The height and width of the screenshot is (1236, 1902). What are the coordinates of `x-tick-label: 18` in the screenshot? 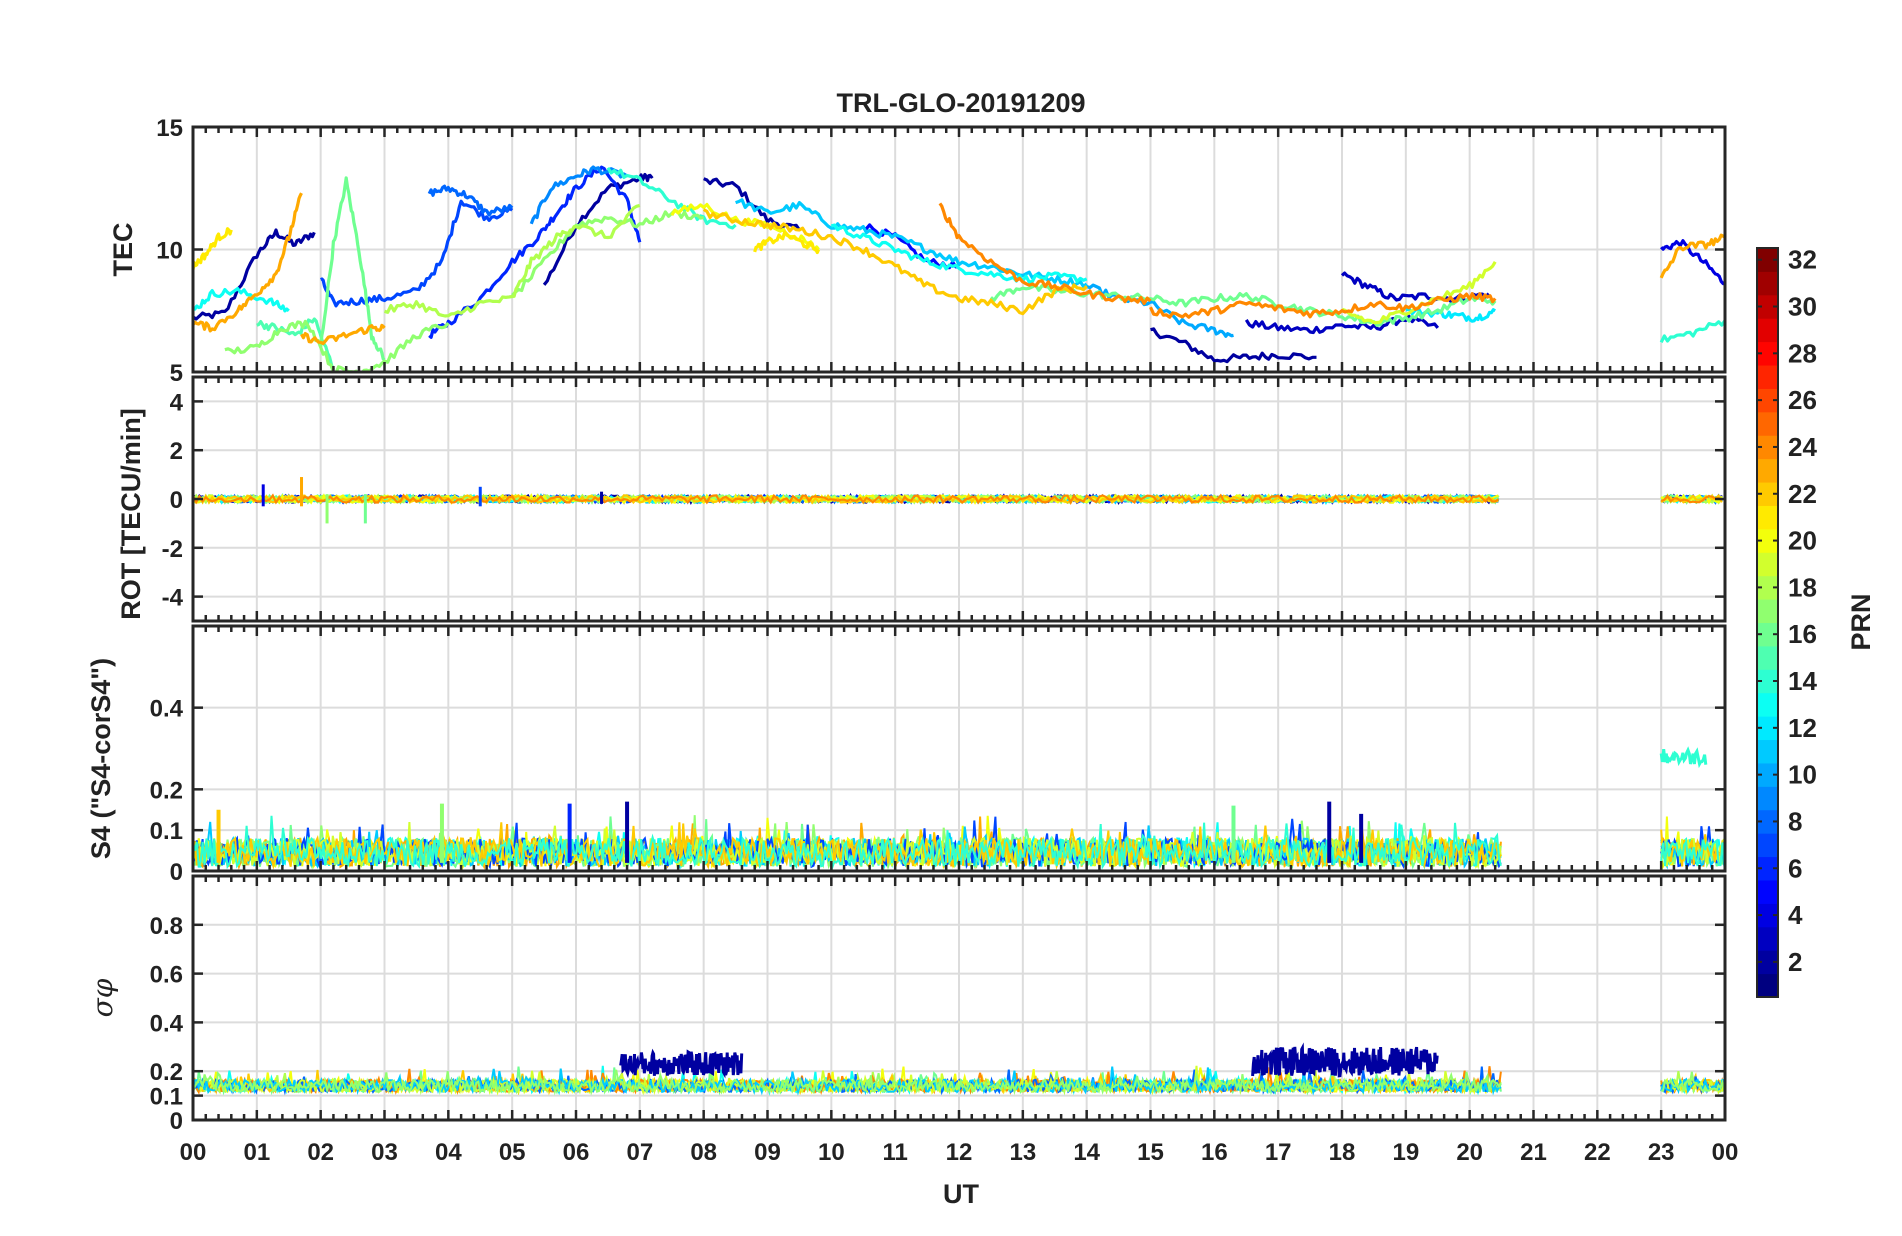 It's located at (1342, 1152).